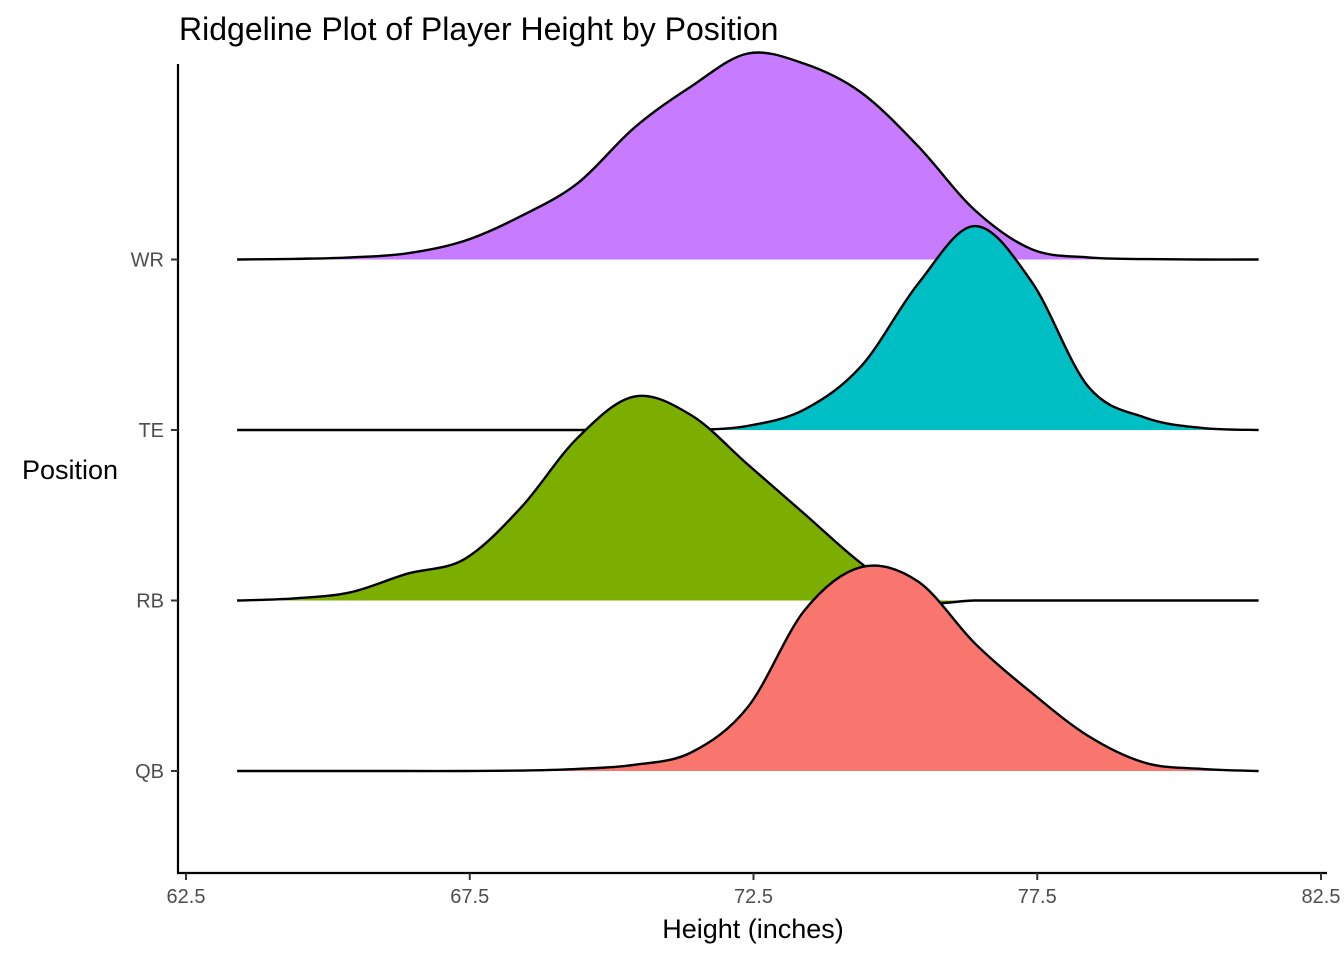  I want to click on x-ticks: 62.5 67.5 72.5 77.5 82.5, so click(754, 890).